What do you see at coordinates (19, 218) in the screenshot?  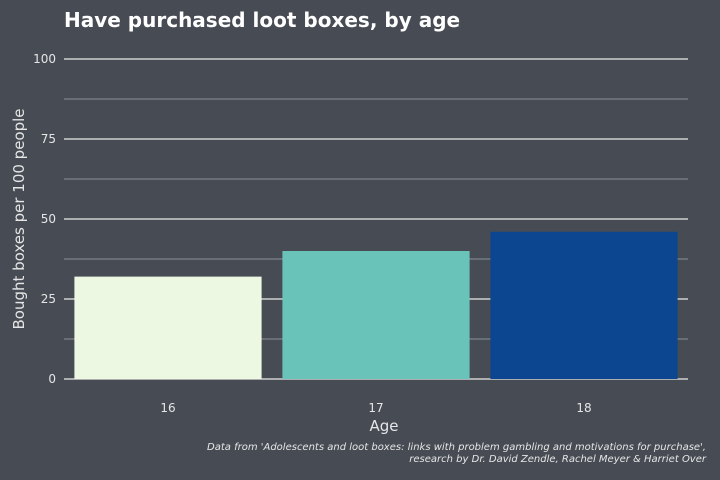 I see `y-axis-label: Bought boxes per 100 people` at bounding box center [19, 218].